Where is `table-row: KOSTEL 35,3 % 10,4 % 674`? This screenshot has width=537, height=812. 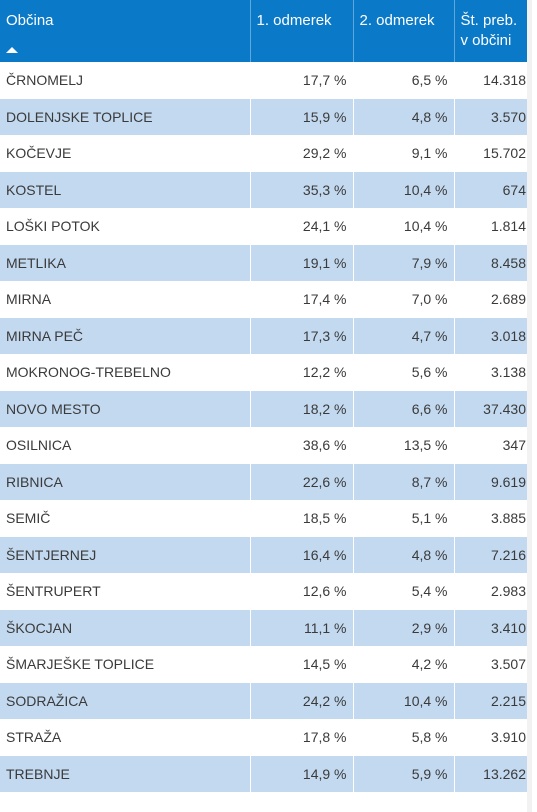 table-row: KOSTEL 35,3 % 10,4 % 674 is located at coordinates (266, 189).